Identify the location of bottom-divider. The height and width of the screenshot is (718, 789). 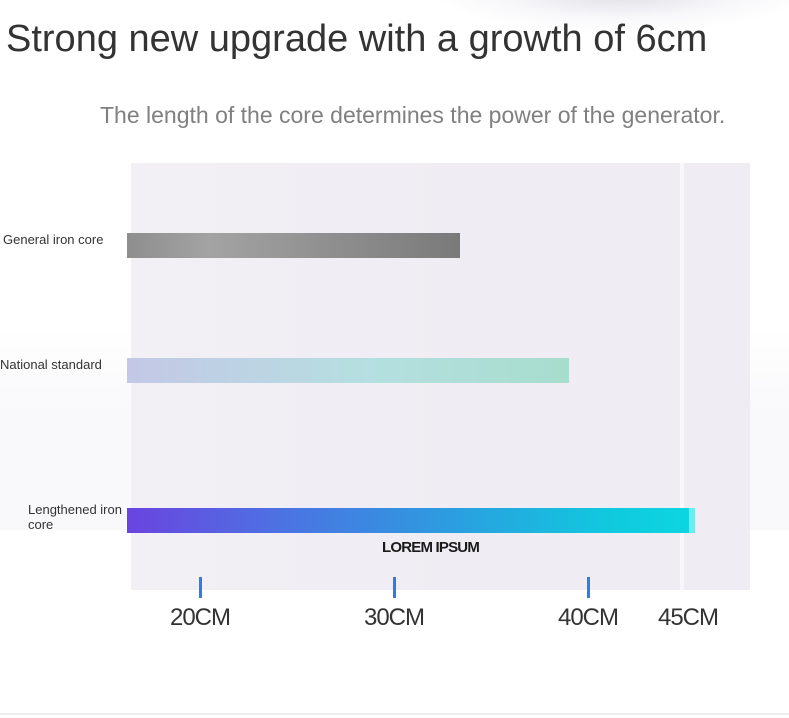
(394, 714).